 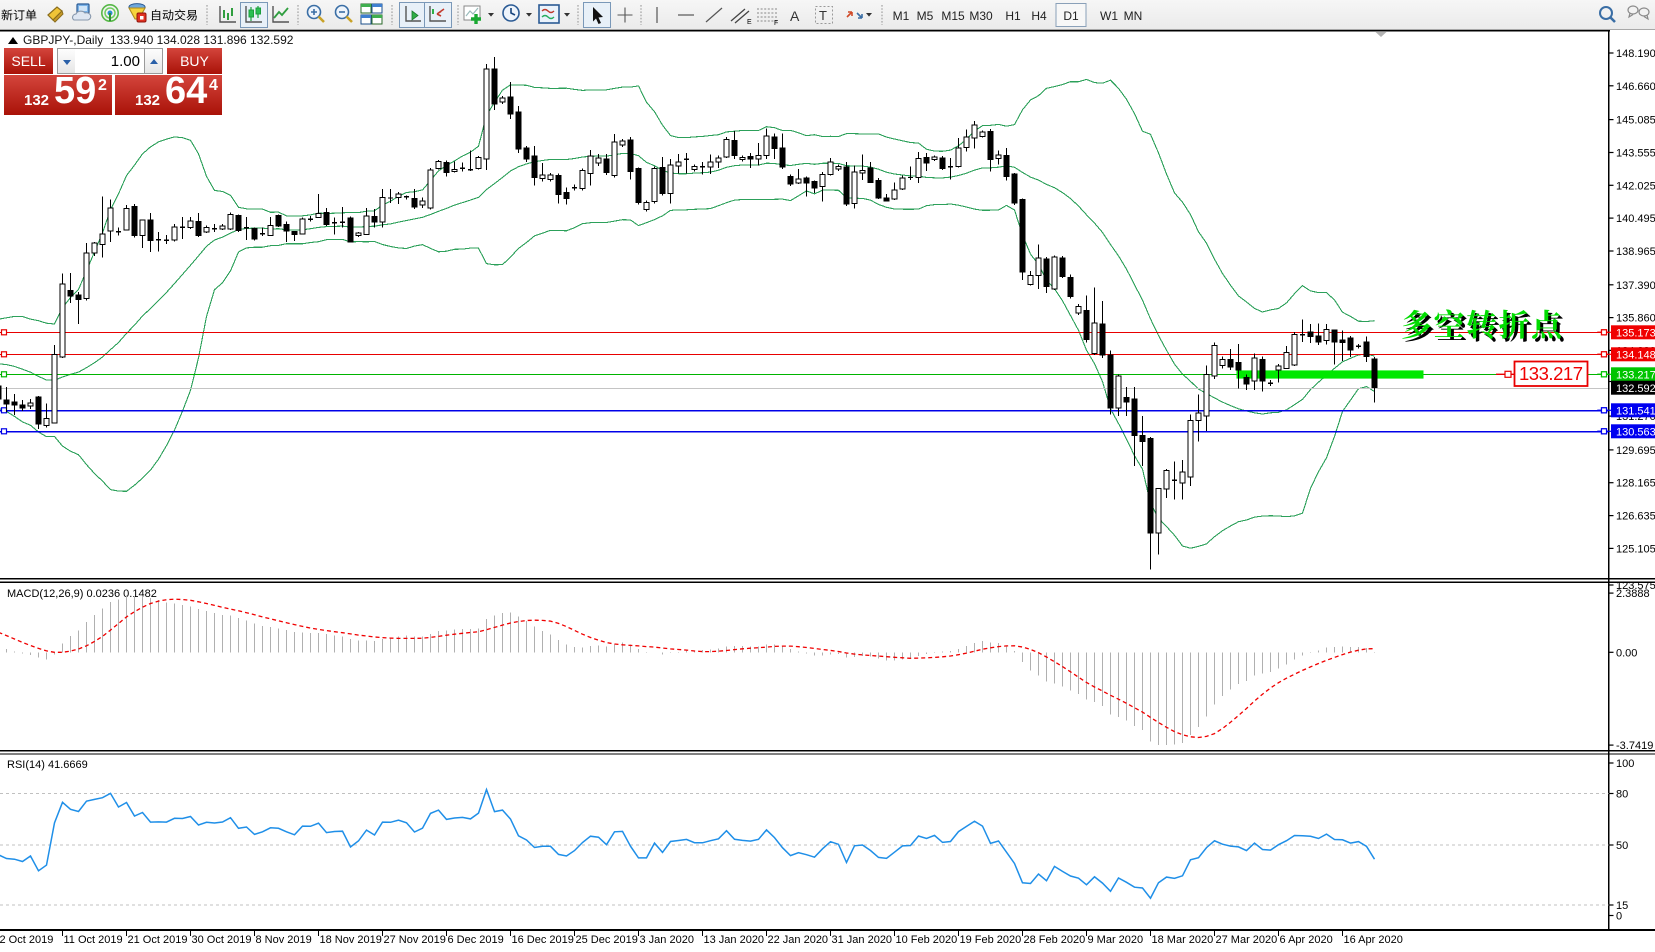 I want to click on svg-text: -3.7419, so click(x=1634, y=746).